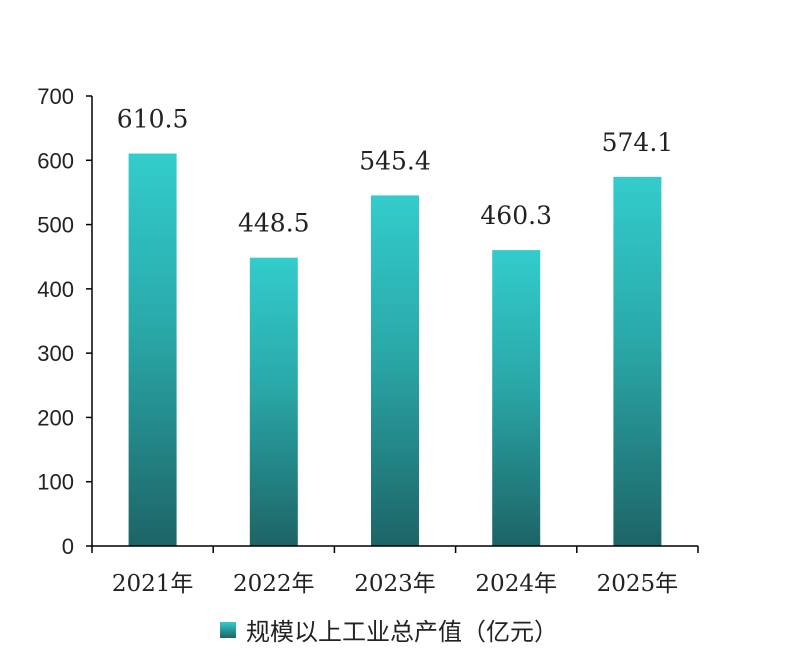 The width and height of the screenshot is (800, 669). I want to click on y-tick-label: 700, so click(55, 96).